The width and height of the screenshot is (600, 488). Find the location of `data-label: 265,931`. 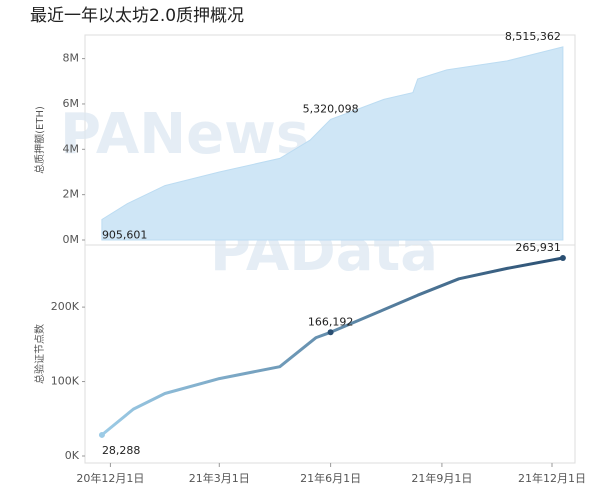

data-label: 265,931 is located at coordinates (538, 247).